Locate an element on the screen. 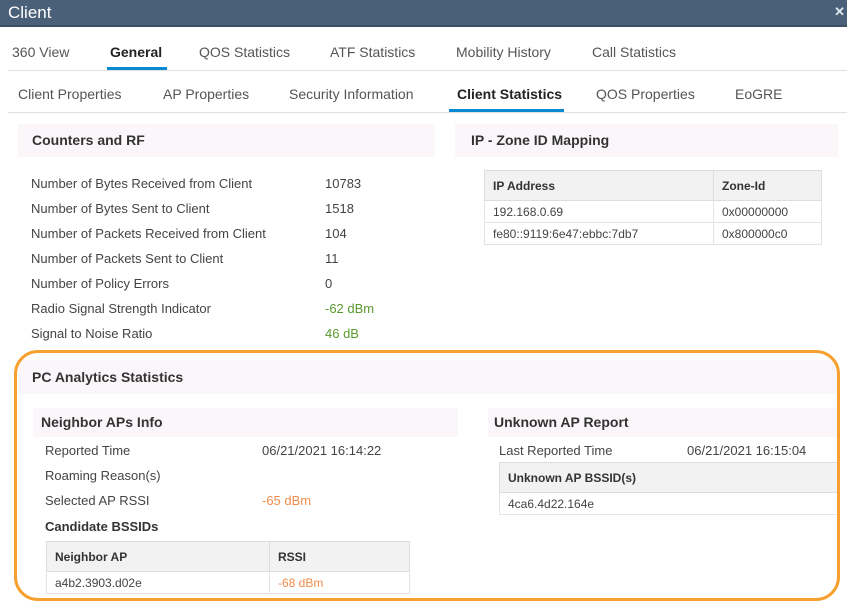 The width and height of the screenshot is (847, 603). selected-rssi-label: Selected AP RSSI is located at coordinates (97, 500).